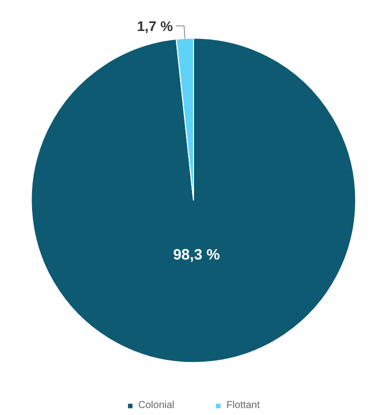 The height and width of the screenshot is (415, 386). I want to click on legend-label: Colonial, so click(156, 405).